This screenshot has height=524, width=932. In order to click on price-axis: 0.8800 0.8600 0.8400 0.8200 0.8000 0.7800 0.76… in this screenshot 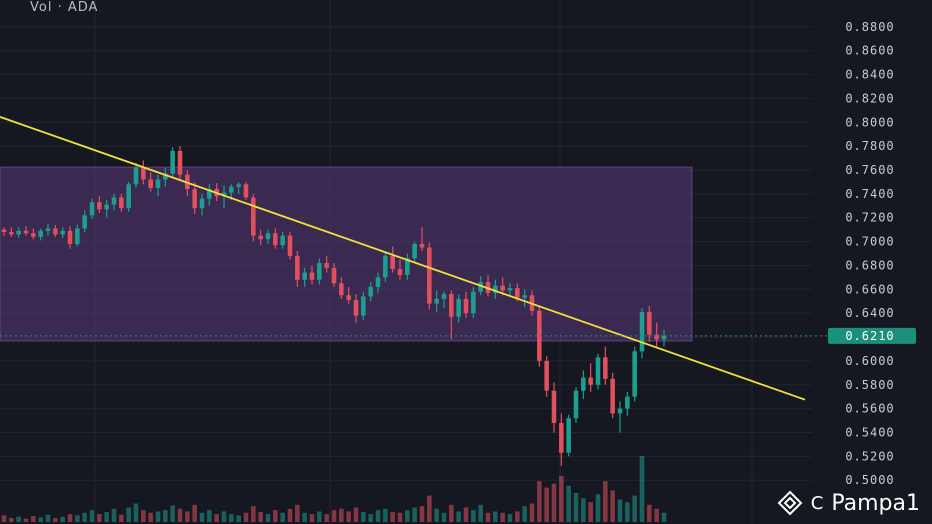, I will do `click(869, 253)`.